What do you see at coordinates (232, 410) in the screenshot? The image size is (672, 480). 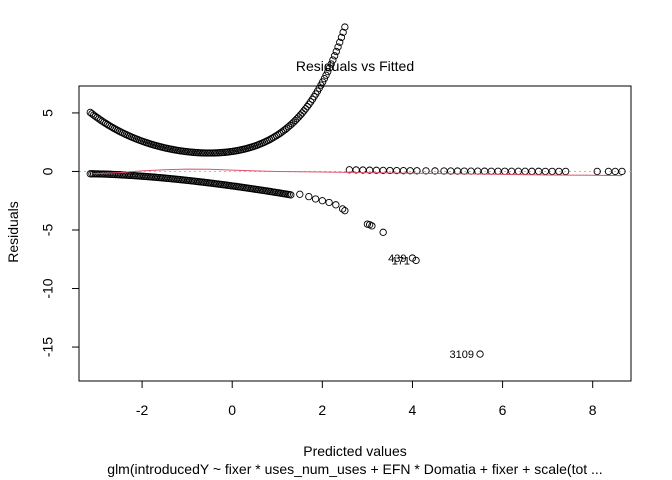 I see `x-tick-label: 0` at bounding box center [232, 410].